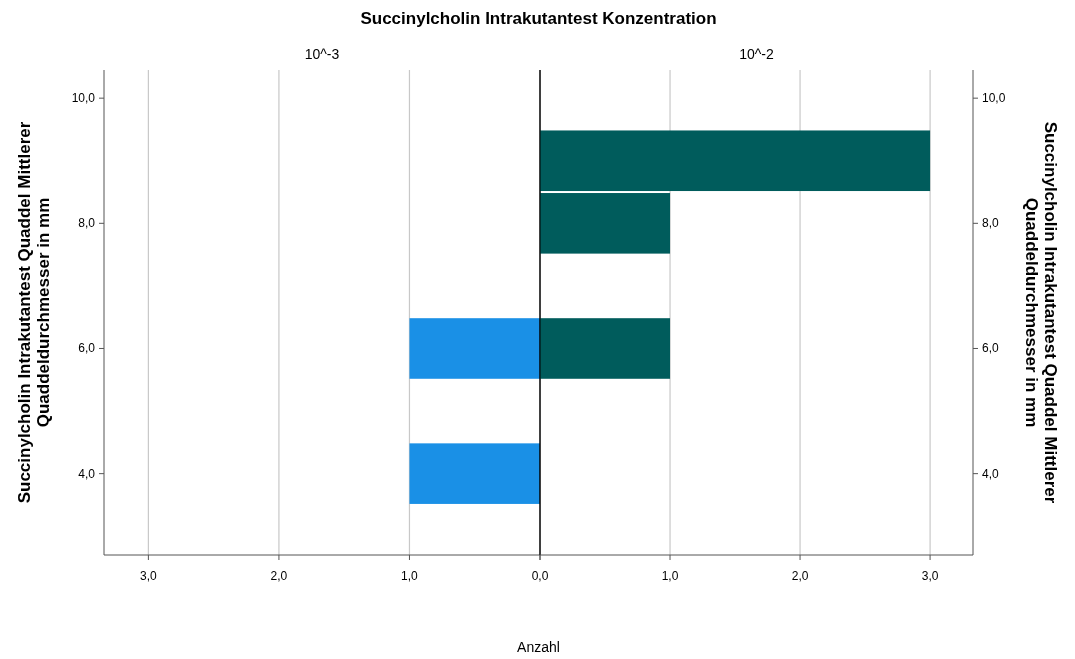 The width and height of the screenshot is (1075, 659). What do you see at coordinates (540, 576) in the screenshot?
I see `x-tick-label: 0,0` at bounding box center [540, 576].